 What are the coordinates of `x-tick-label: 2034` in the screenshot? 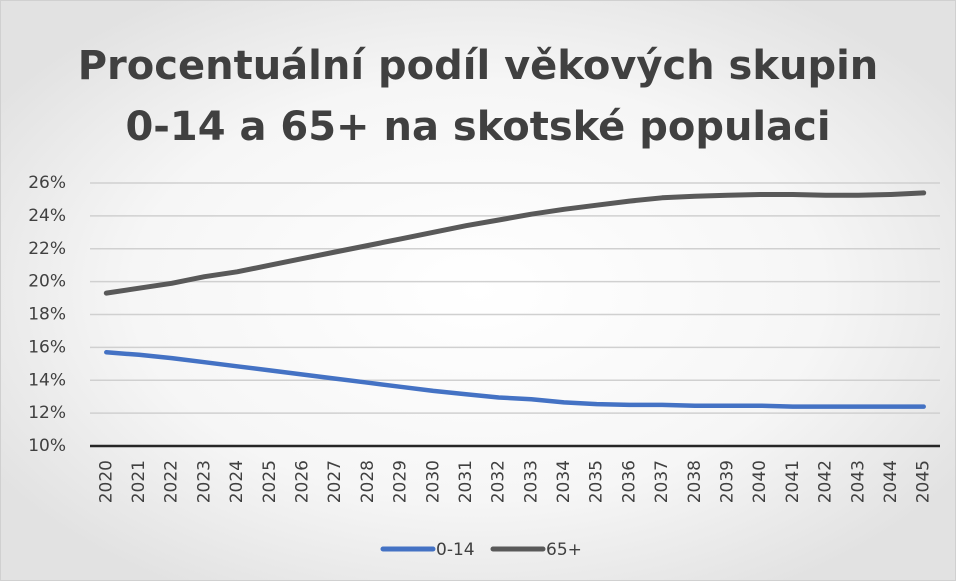 It's located at (564, 481).